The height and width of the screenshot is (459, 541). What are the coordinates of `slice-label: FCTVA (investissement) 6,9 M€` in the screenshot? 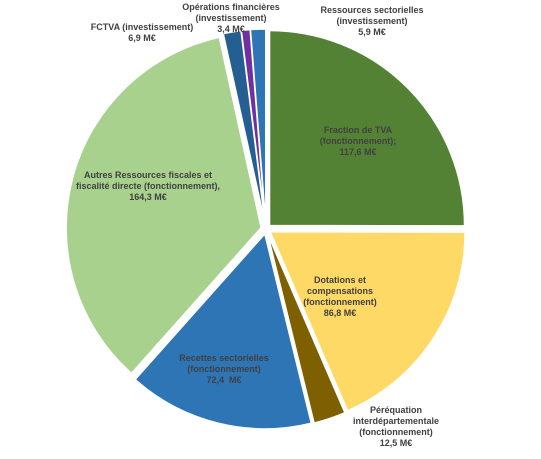 It's located at (142, 33).